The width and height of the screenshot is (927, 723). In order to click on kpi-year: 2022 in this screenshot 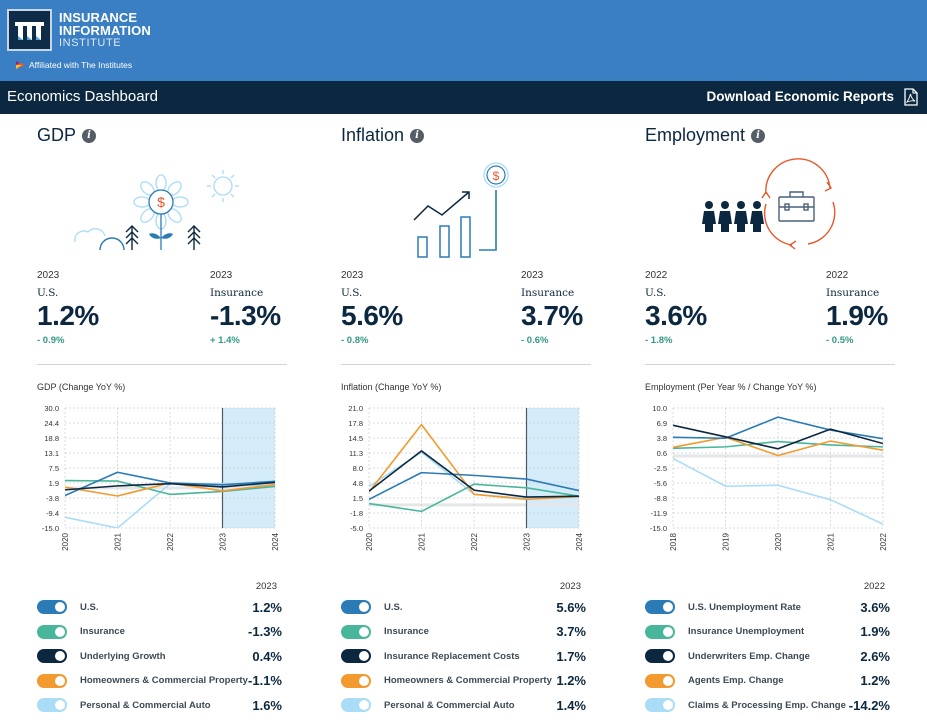, I will do `click(837, 275)`.